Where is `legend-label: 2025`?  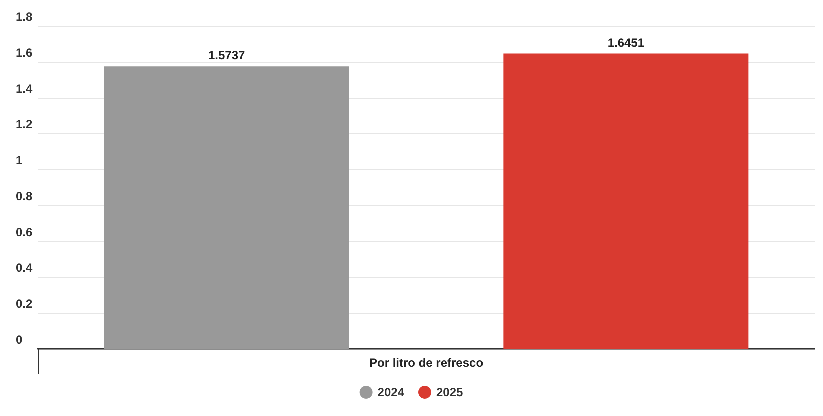
legend-label: 2025 is located at coordinates (450, 393).